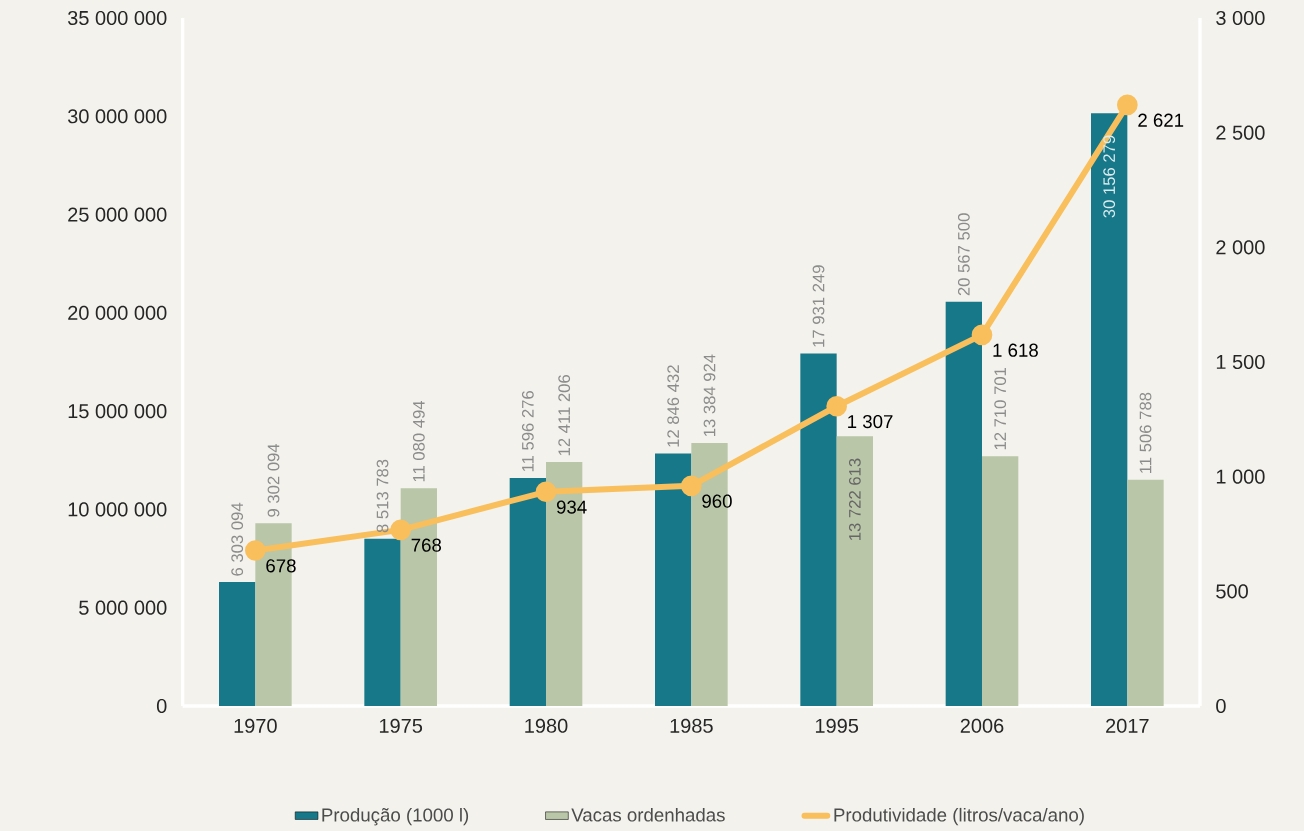 This screenshot has height=831, width=1304. I want to click on x-tick-label: 1970, so click(255, 725).